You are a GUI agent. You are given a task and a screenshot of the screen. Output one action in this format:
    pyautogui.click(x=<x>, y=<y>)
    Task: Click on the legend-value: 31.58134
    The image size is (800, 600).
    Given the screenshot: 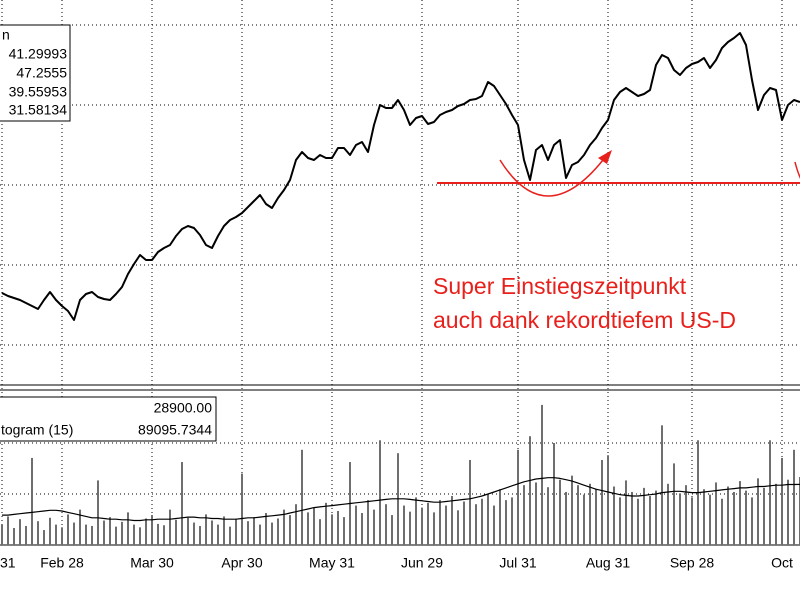 What is the action you would take?
    pyautogui.click(x=38, y=110)
    